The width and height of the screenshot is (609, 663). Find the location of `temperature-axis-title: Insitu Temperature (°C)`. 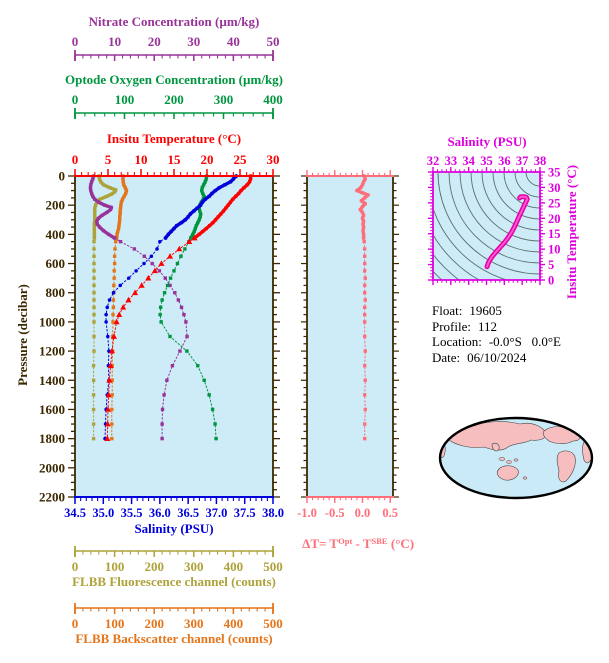

temperature-axis-title: Insitu Temperature (°C) is located at coordinates (174, 138).